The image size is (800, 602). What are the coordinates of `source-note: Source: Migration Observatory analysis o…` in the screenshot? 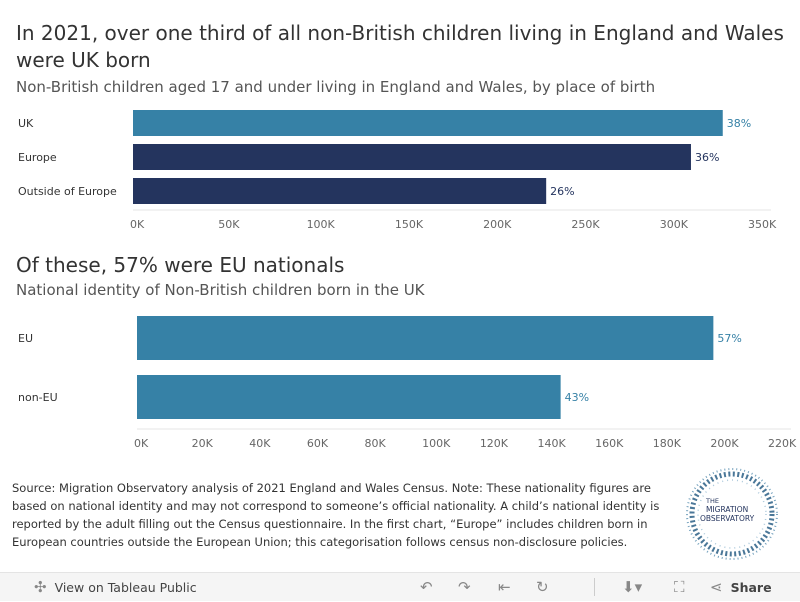 It's located at (336, 515).